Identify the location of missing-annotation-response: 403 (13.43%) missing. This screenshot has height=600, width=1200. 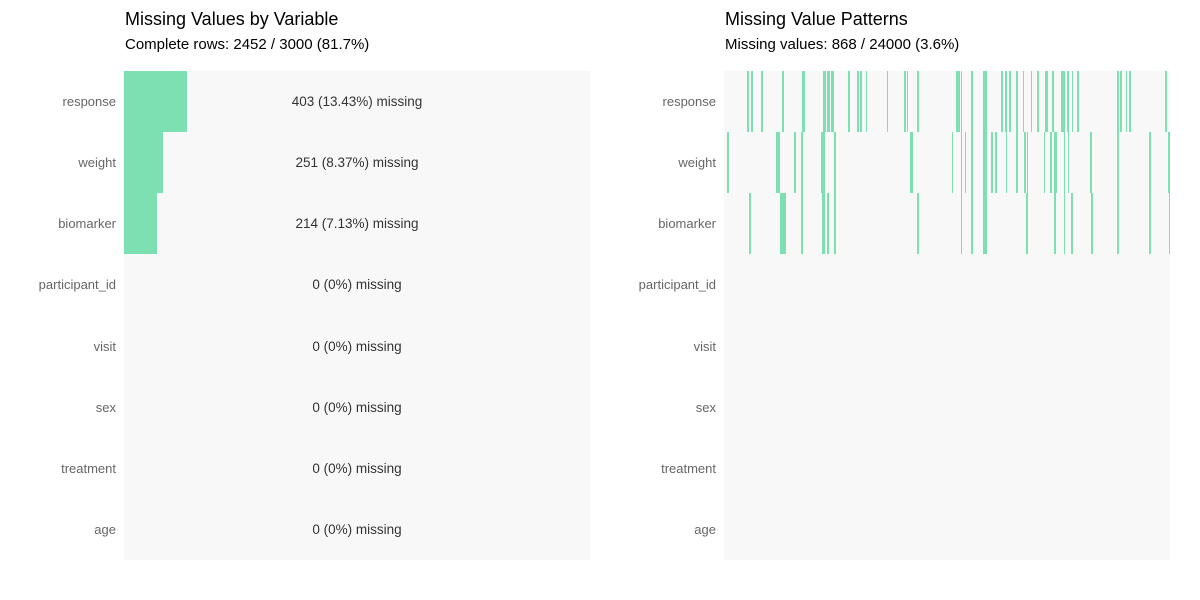
(357, 102).